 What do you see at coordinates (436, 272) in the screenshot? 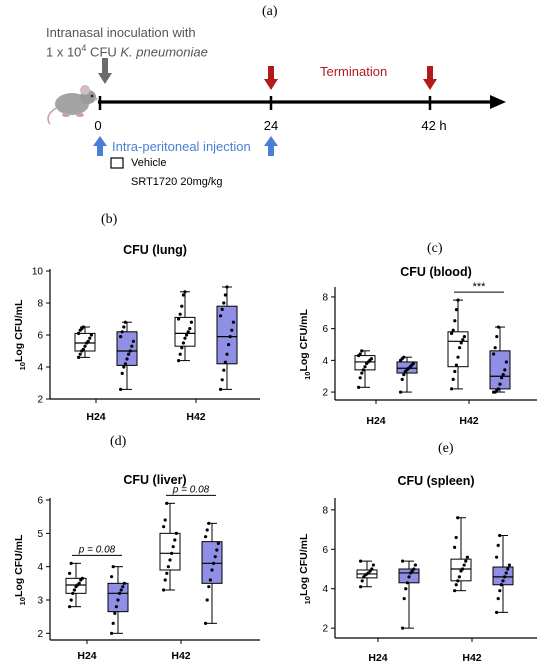
I see `chart-title: CFU (blood)` at bounding box center [436, 272].